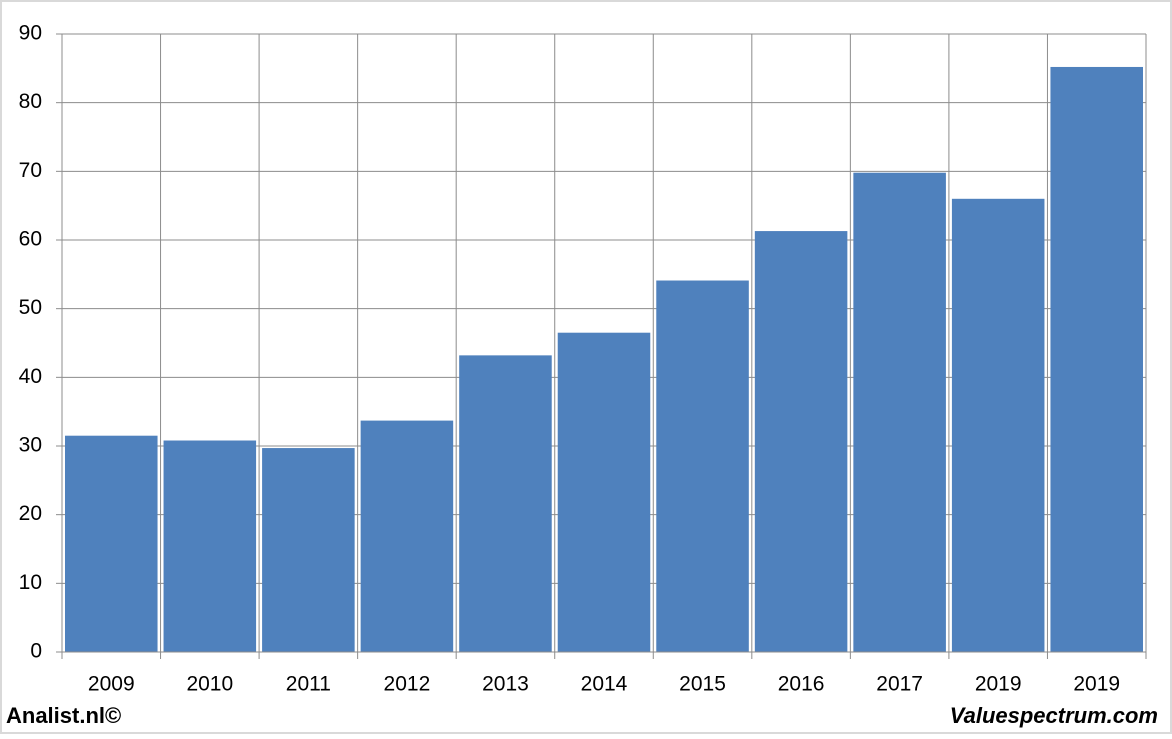 This screenshot has height=739, width=1172. I want to click on y-tick-label: 10, so click(30, 582).